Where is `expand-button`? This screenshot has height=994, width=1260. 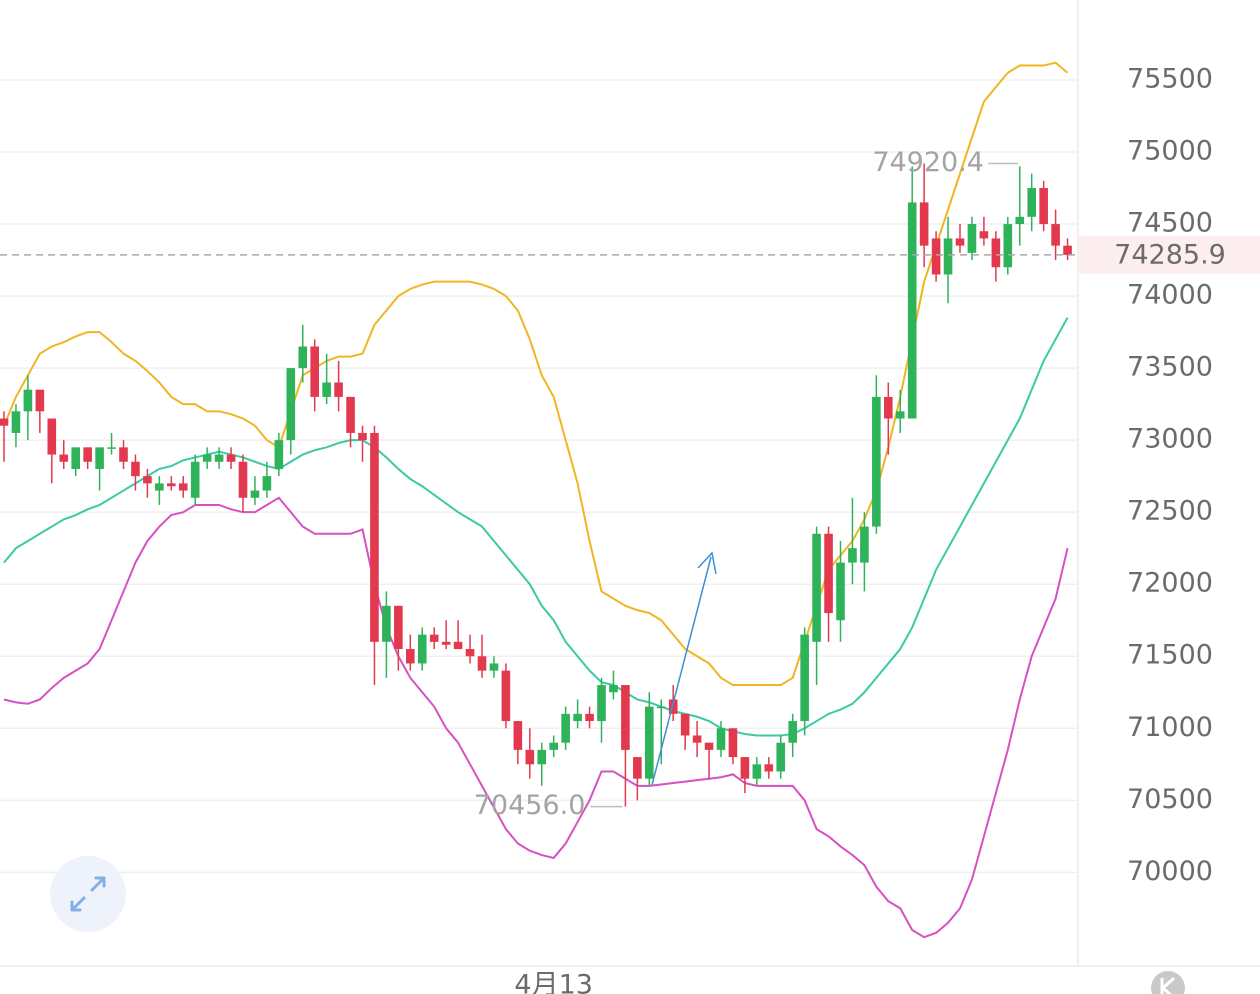 expand-button is located at coordinates (88, 894).